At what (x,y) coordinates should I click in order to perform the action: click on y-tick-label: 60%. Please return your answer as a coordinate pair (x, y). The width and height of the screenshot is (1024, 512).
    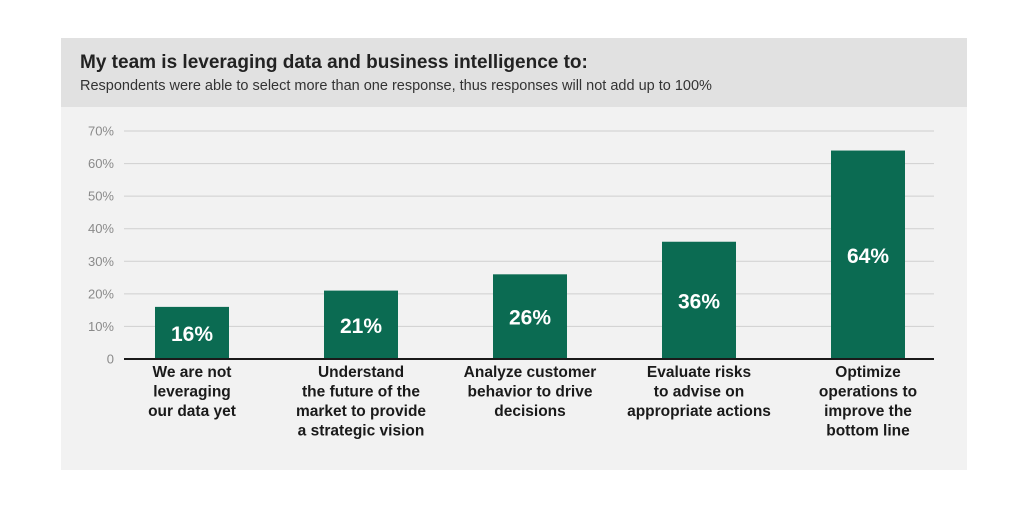
    Looking at the image, I should click on (101, 163).